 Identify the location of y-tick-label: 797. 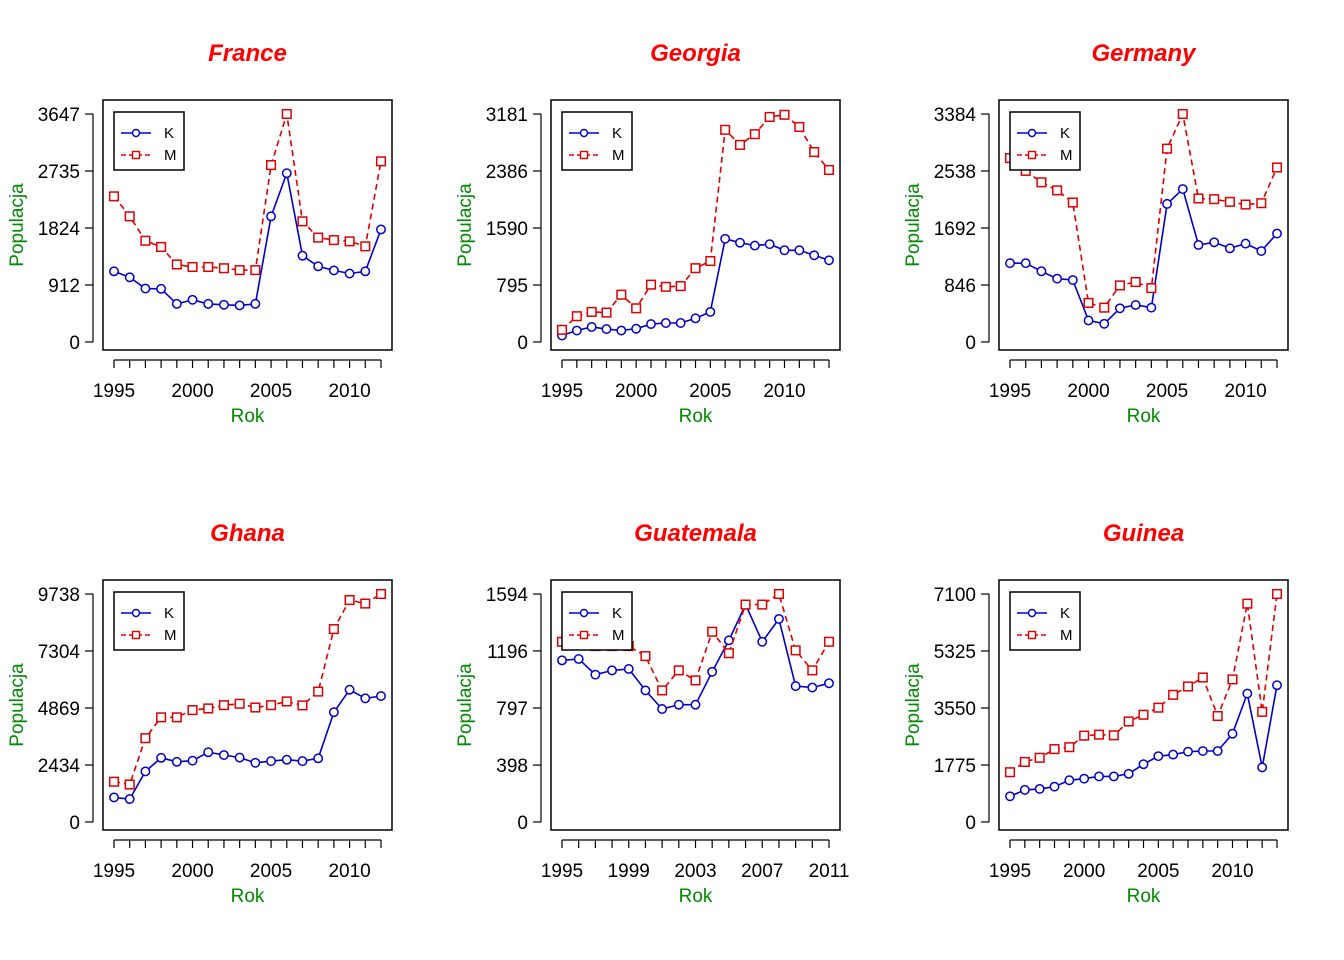
(512, 709).